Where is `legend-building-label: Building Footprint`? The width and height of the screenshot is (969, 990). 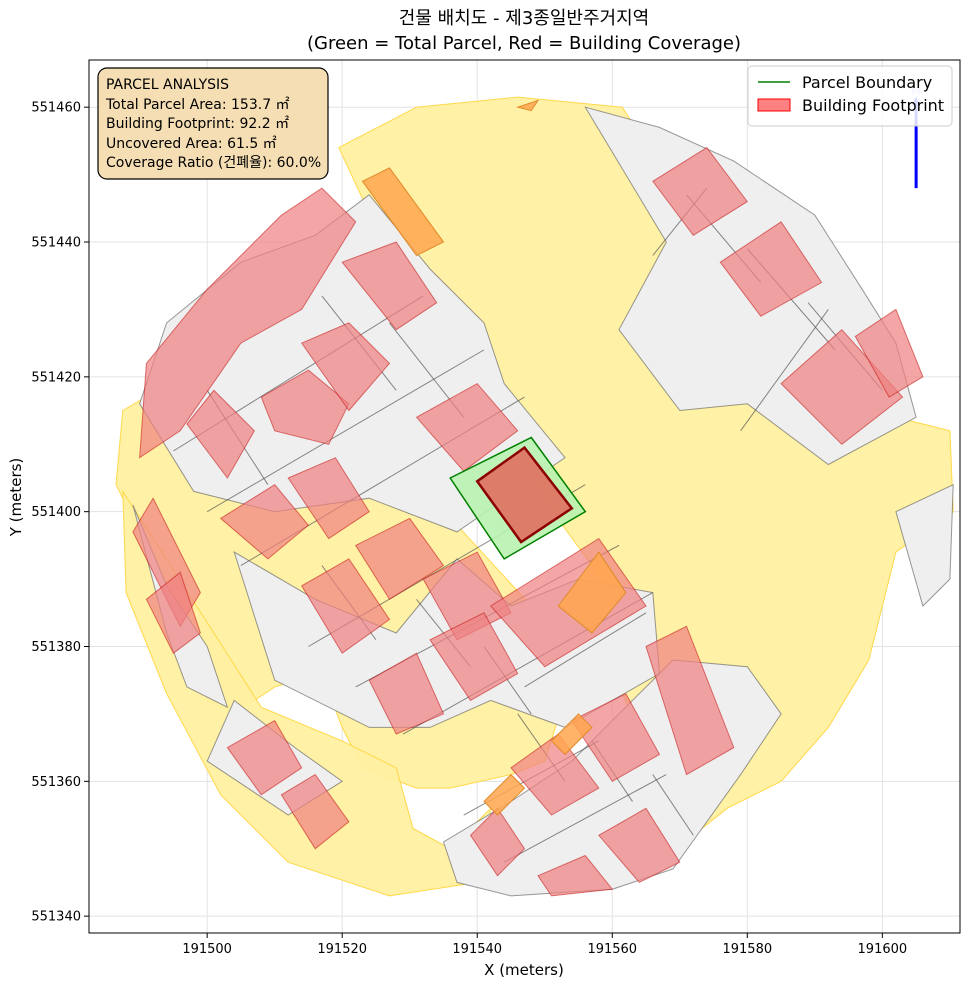 legend-building-label: Building Footprint is located at coordinates (873, 105).